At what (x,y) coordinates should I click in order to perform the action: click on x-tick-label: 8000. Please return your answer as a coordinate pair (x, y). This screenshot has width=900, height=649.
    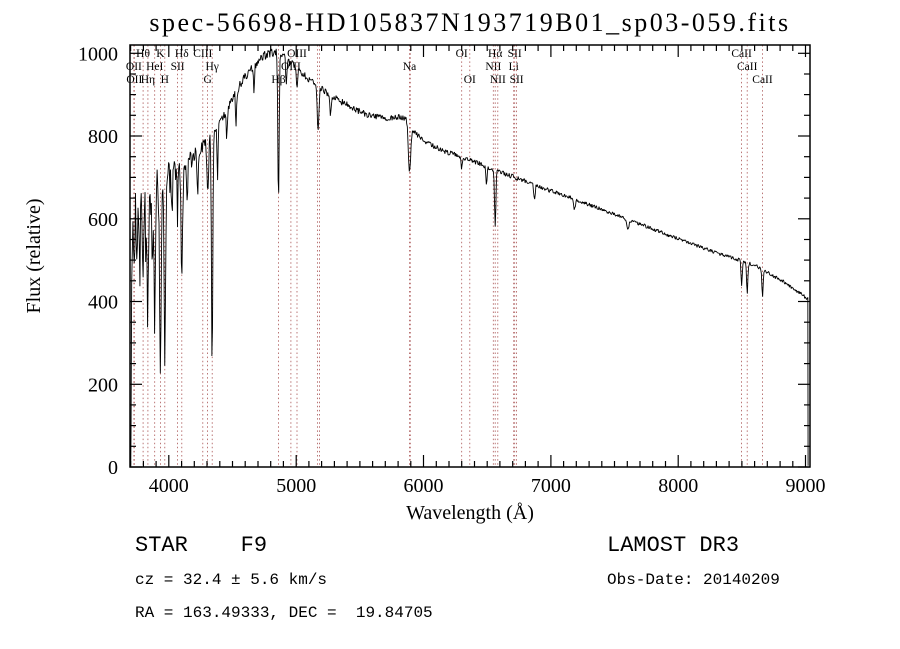
    Looking at the image, I should click on (678, 486).